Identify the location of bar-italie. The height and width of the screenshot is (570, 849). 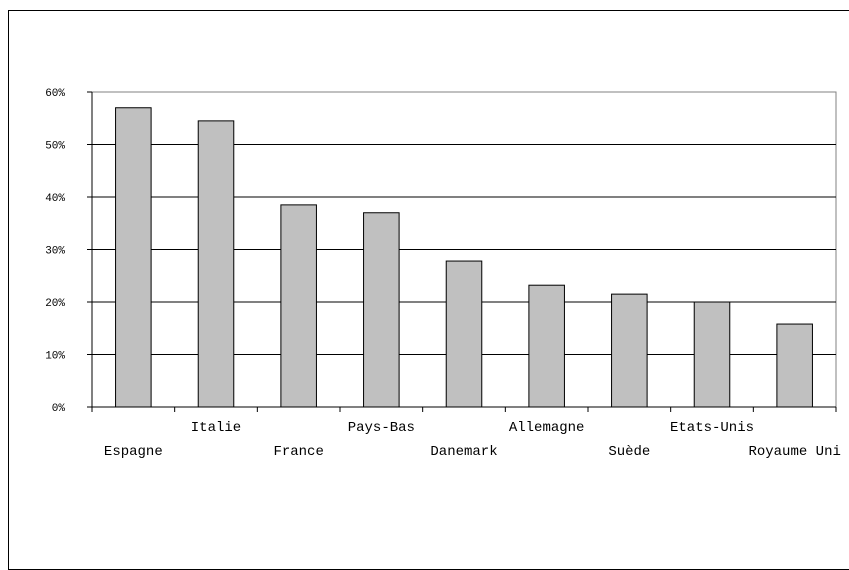
(216, 264).